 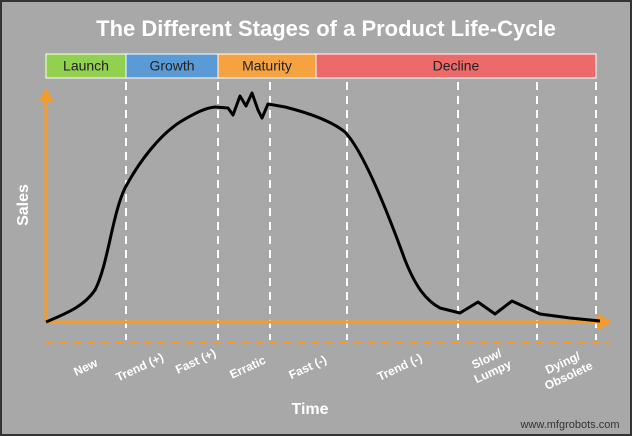 I want to click on stage-label: Launch, so click(x=86, y=66).